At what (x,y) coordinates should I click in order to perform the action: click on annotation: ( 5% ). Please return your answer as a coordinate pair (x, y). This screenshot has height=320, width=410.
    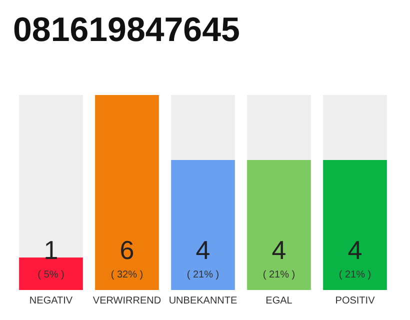
    Looking at the image, I should click on (51, 275).